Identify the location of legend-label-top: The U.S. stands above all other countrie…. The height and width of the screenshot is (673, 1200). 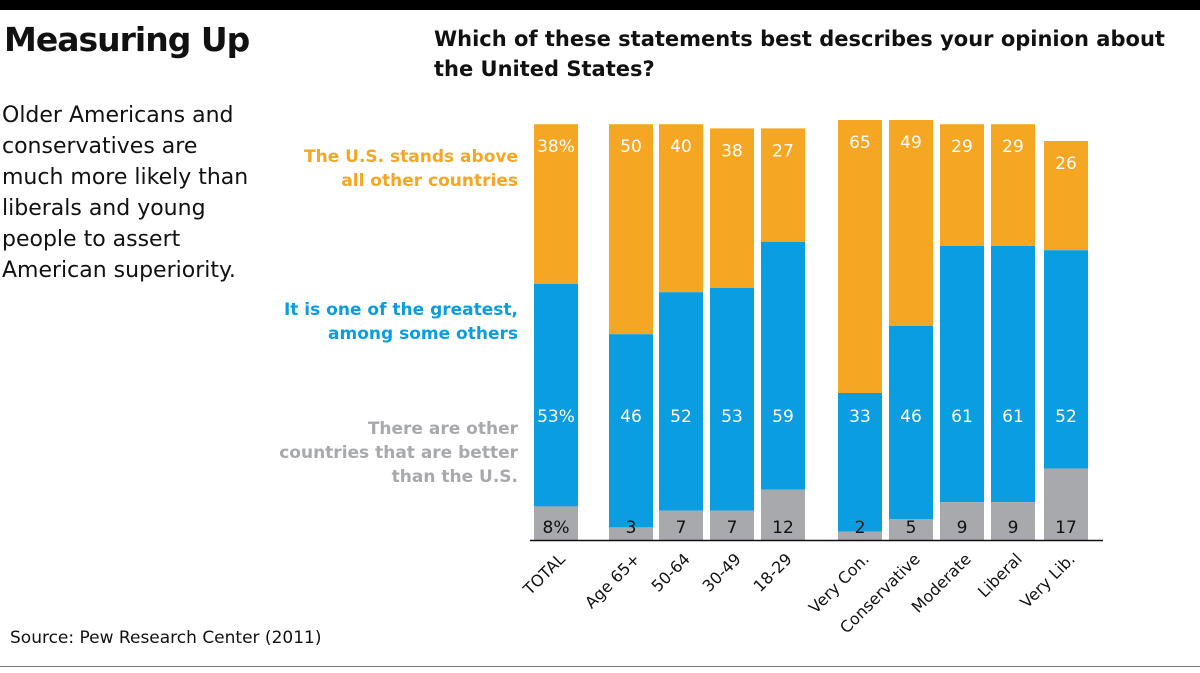
(411, 169).